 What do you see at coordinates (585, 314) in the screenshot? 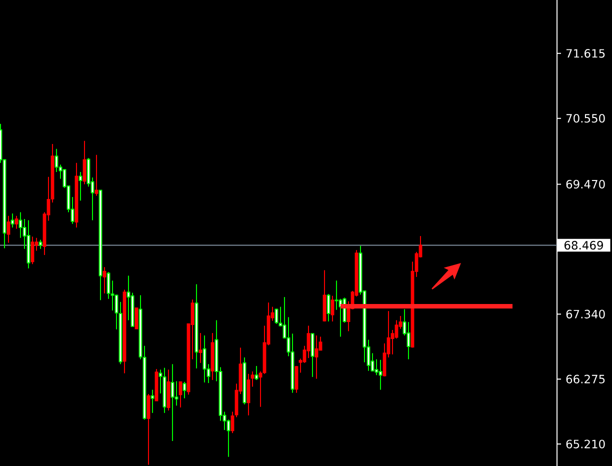
I see `y-tick-label: 67.340` at bounding box center [585, 314].